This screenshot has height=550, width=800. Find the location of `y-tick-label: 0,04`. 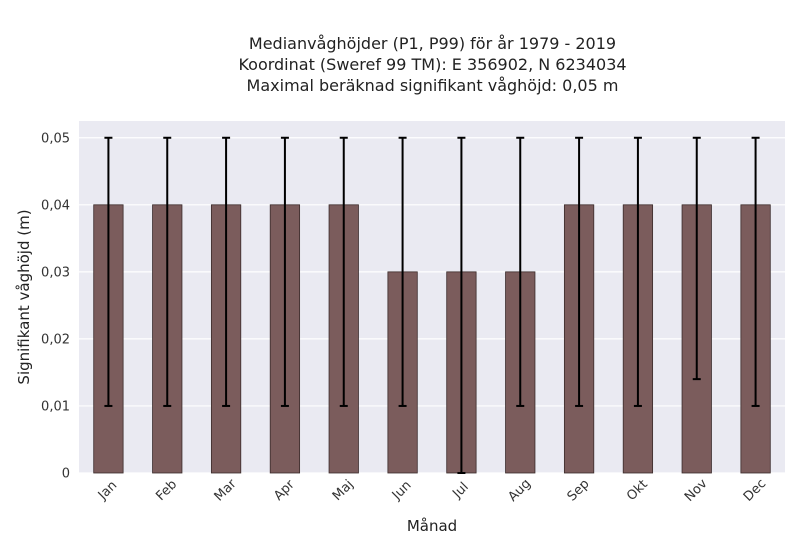

y-tick-label: 0,04 is located at coordinates (55, 205).